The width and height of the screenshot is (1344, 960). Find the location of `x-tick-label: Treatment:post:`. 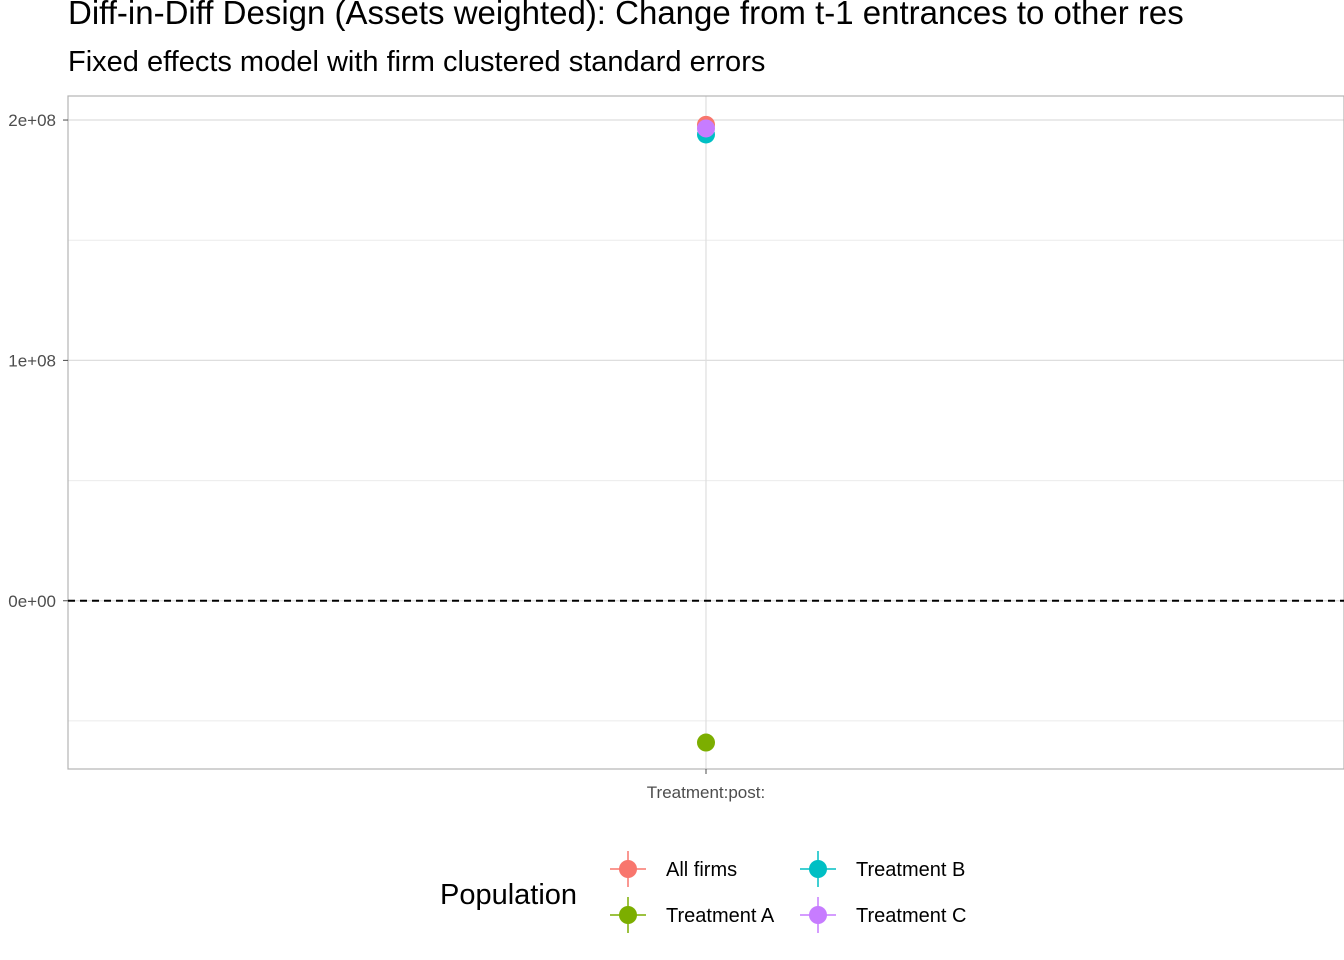

x-tick-label: Treatment:post: is located at coordinates (706, 792).